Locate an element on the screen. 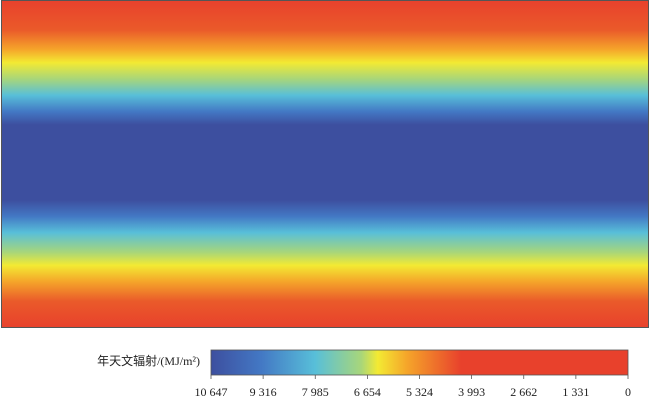  colorbar is located at coordinates (419, 362).